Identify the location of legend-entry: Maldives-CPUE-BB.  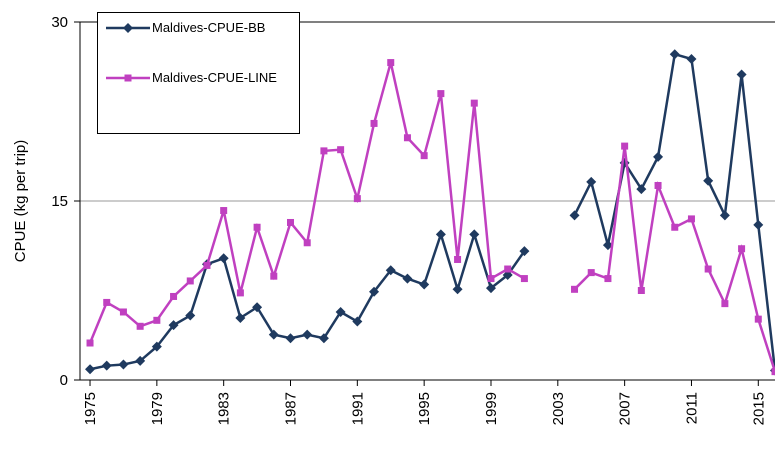
(203, 28).